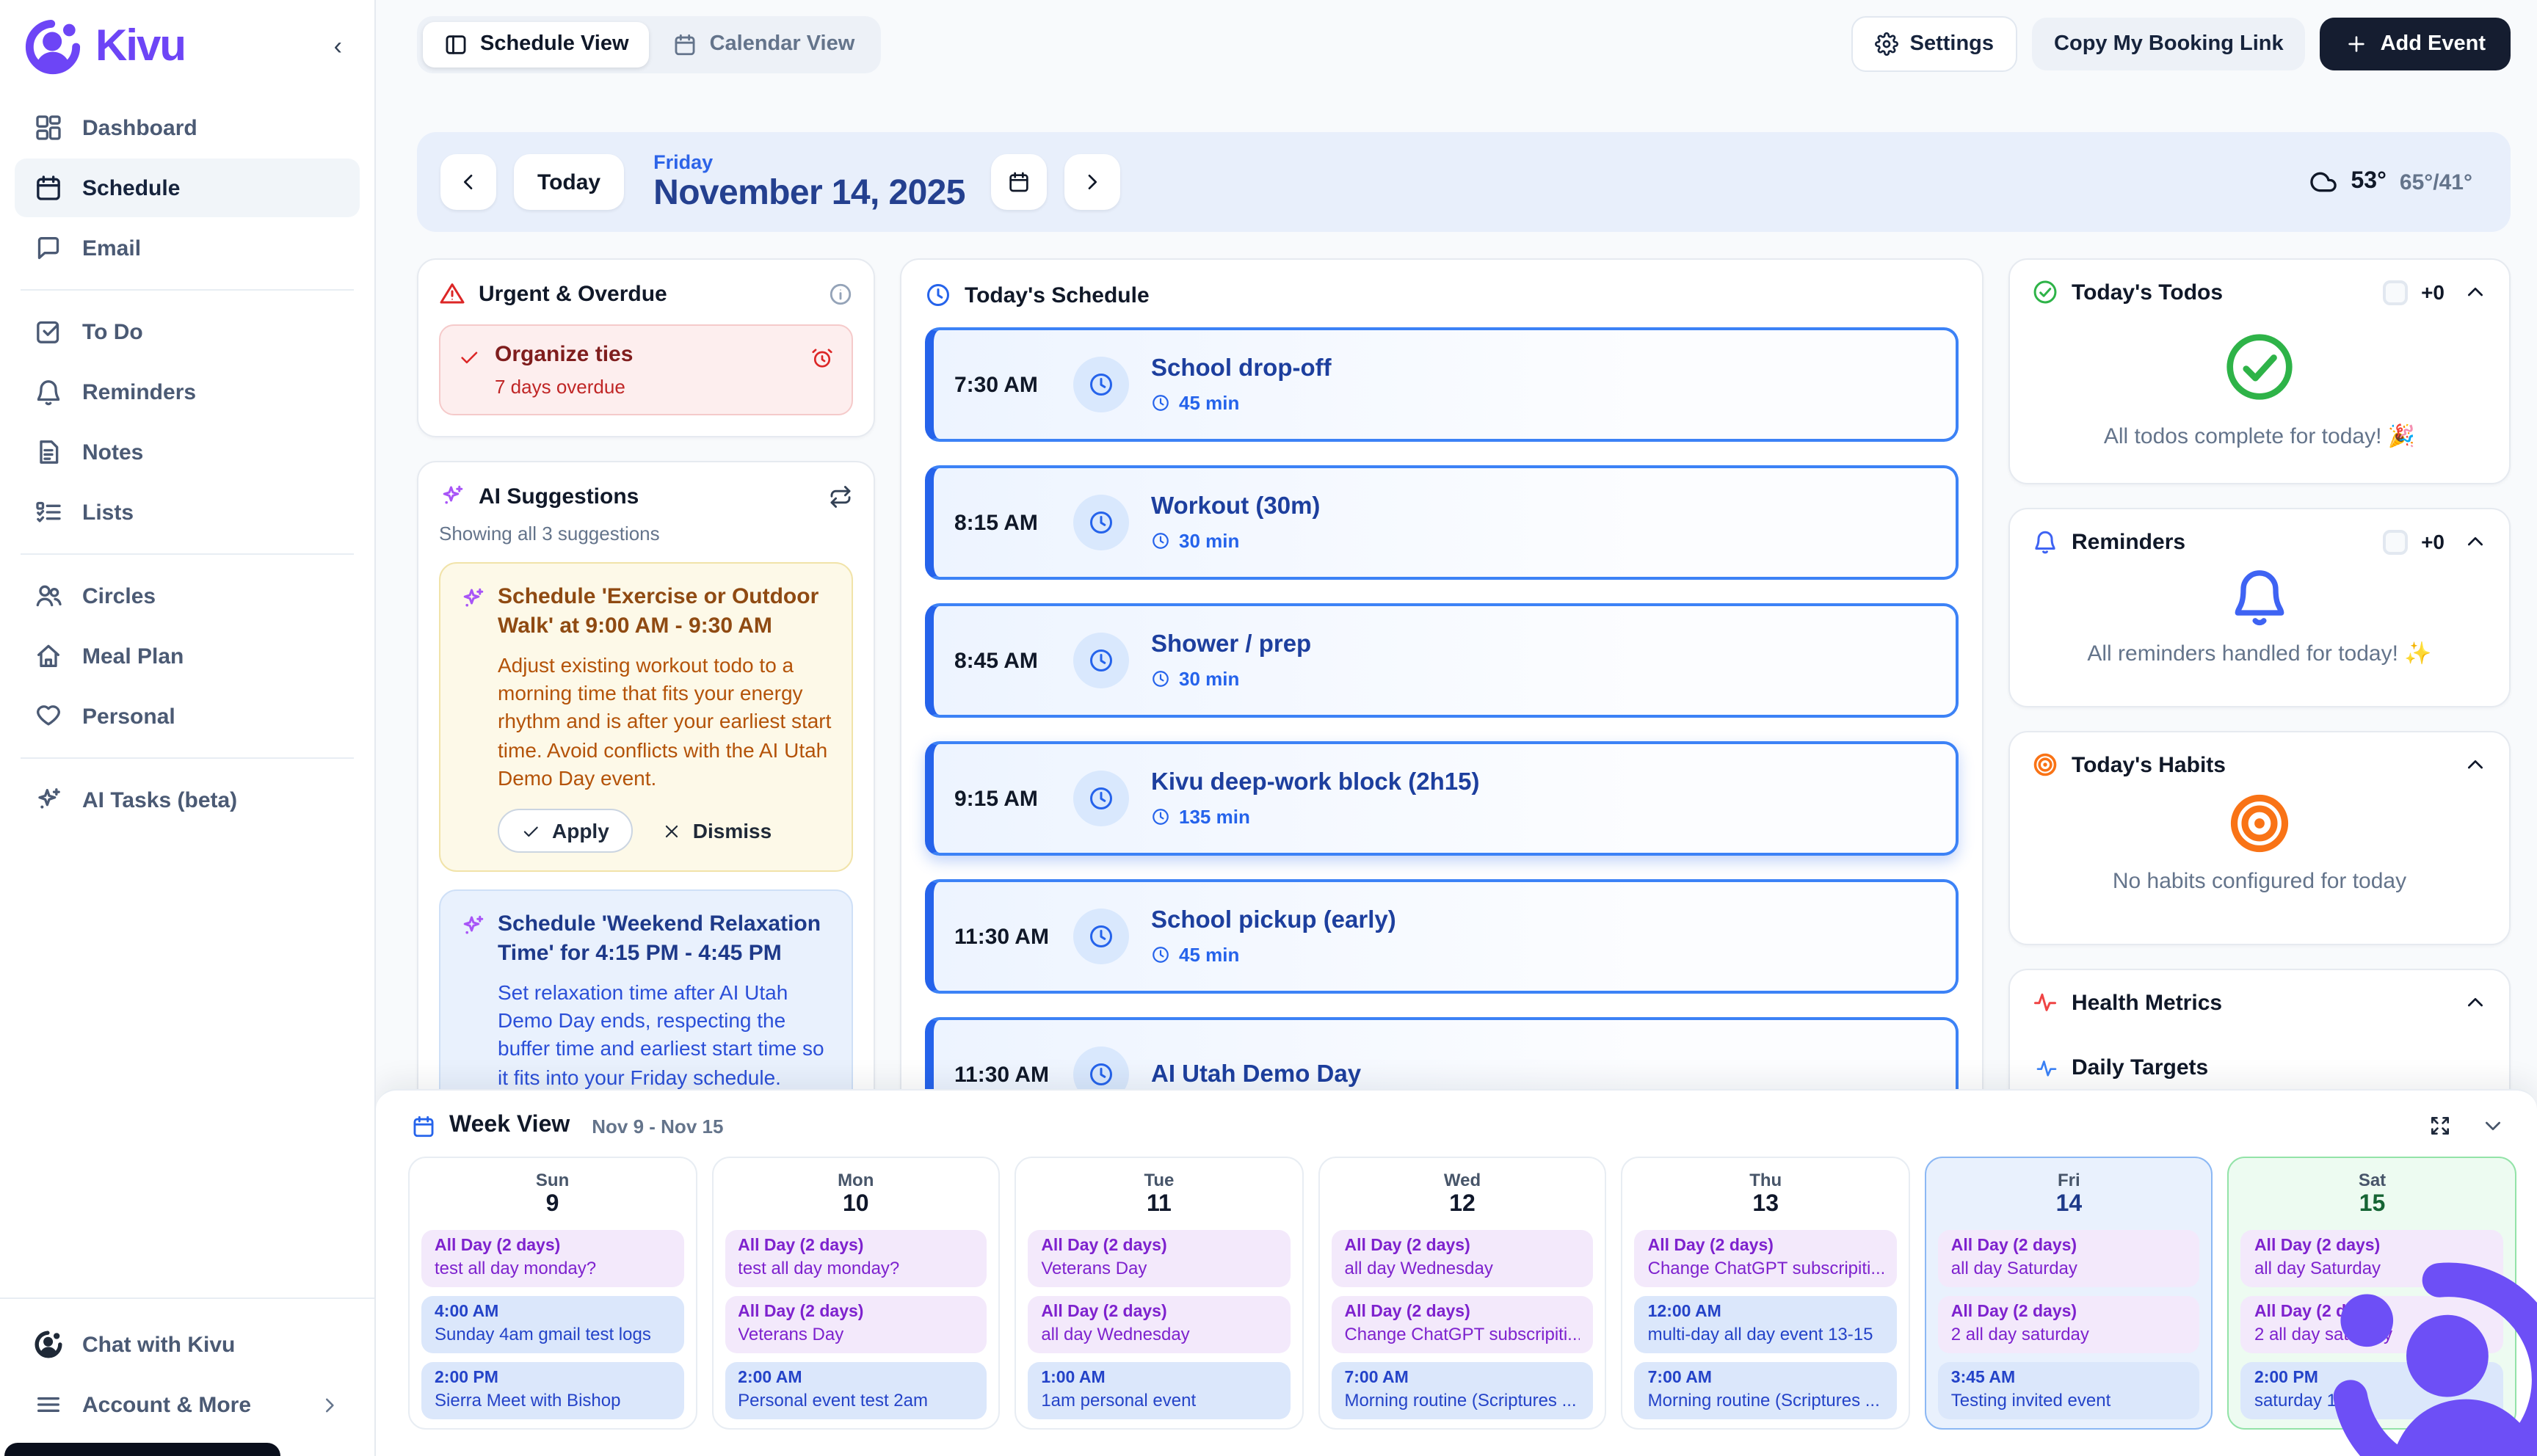 Image resolution: width=2537 pixels, height=1456 pixels. What do you see at coordinates (1159, 1390) in the screenshot?
I see `week-event: 1:00 AM 1am personal event` at bounding box center [1159, 1390].